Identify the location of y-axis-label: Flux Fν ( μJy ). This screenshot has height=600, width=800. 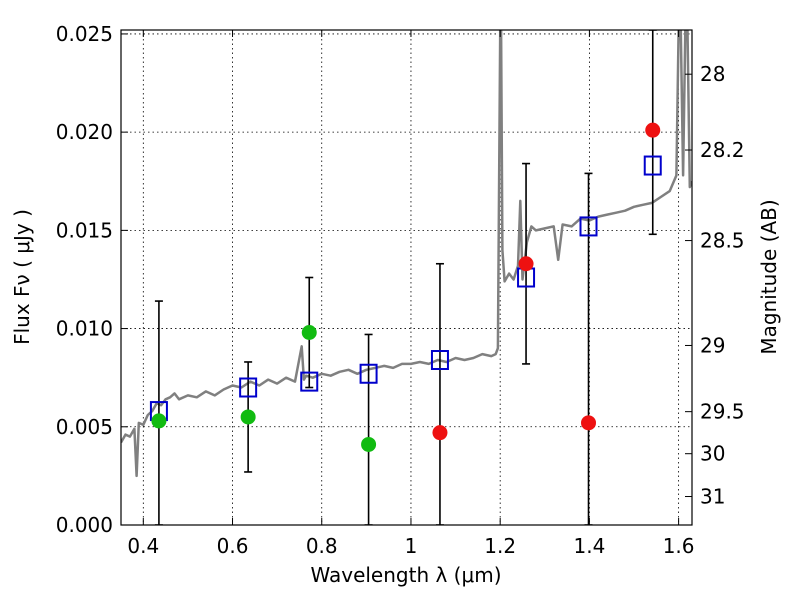
(22, 277).